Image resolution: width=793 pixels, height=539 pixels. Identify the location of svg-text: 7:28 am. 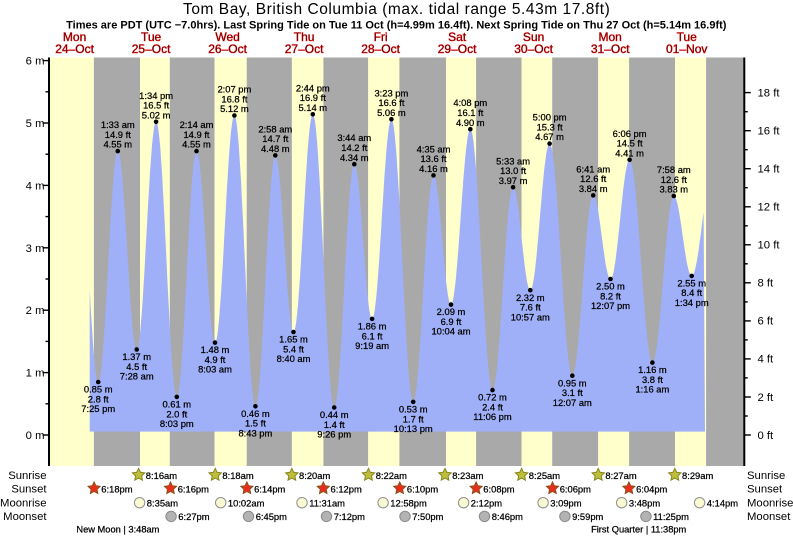
(137, 376).